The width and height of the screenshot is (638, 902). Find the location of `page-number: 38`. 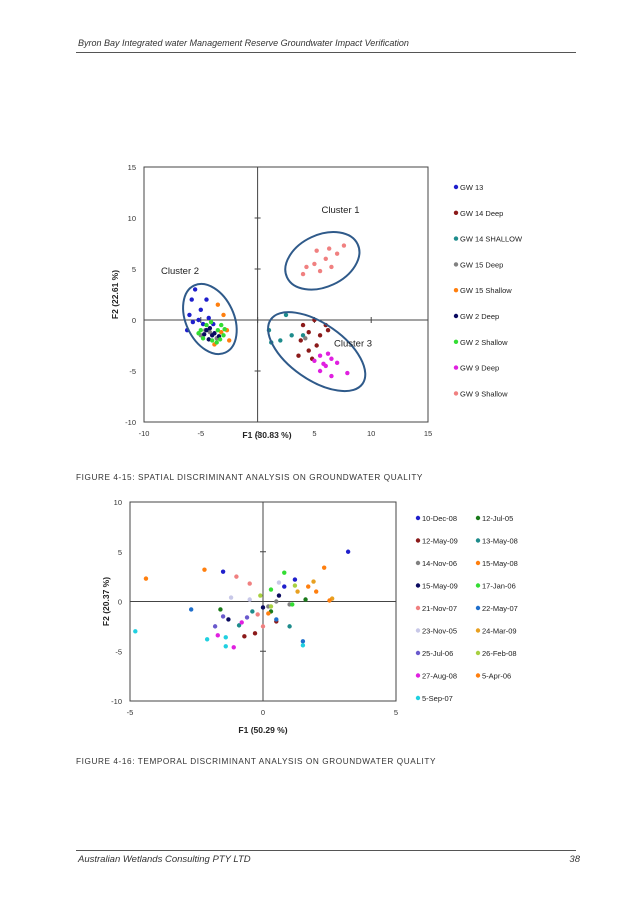

page-number: 38 is located at coordinates (574, 859).